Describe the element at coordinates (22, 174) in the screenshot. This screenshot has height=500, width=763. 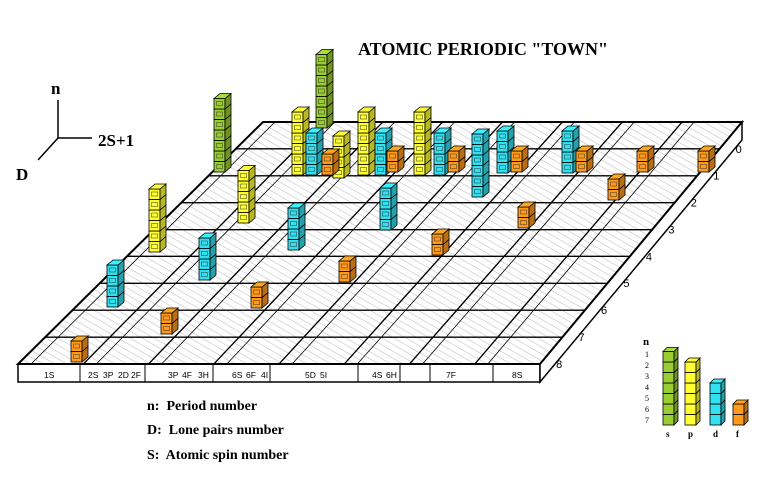
I see `axis-label-d: D` at that location.